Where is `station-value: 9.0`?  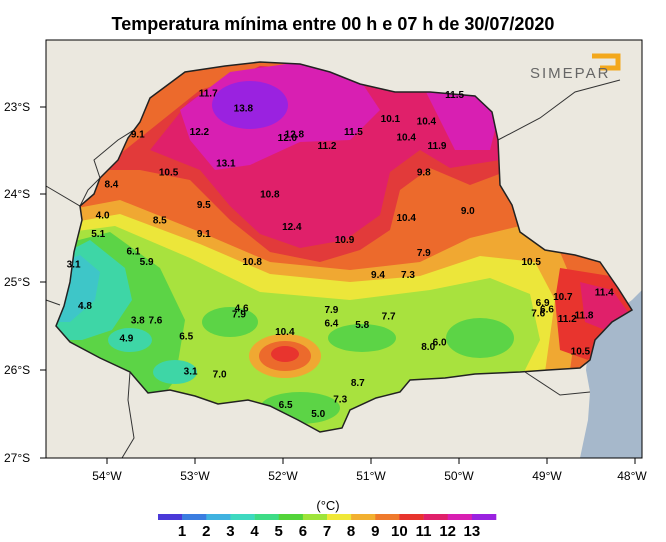
station-value: 9.0 is located at coordinates (468, 211).